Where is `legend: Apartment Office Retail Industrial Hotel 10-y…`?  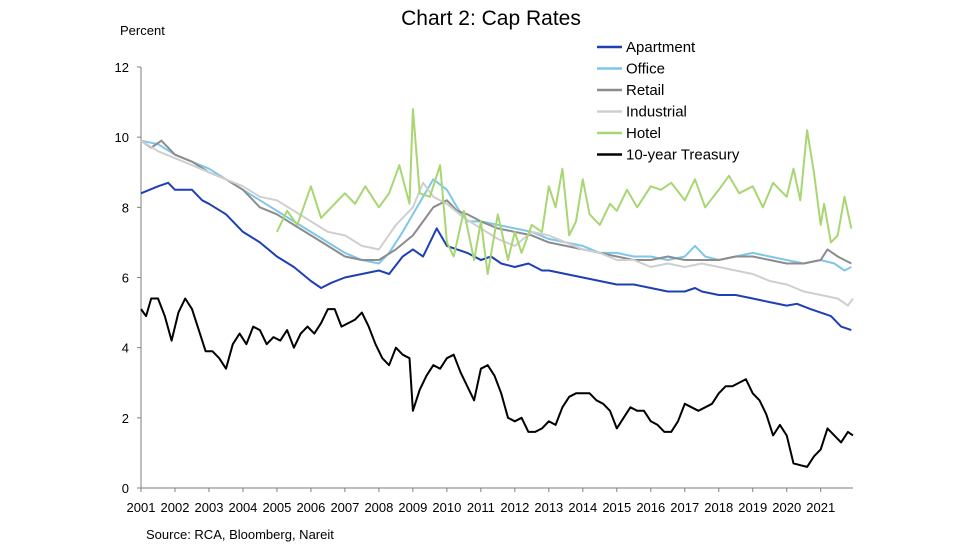
legend: Apartment Office Retail Industrial Hotel 10-y… is located at coordinates (668, 101).